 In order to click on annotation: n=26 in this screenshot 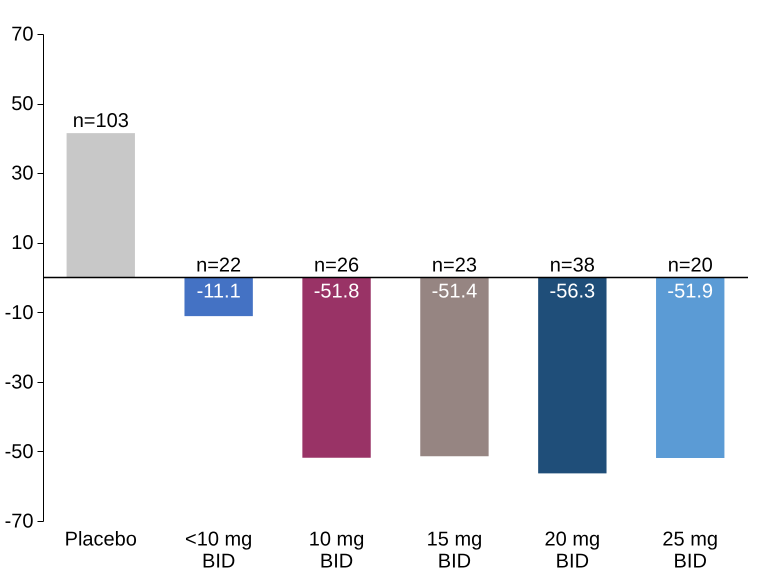, I will do `click(337, 265)`.